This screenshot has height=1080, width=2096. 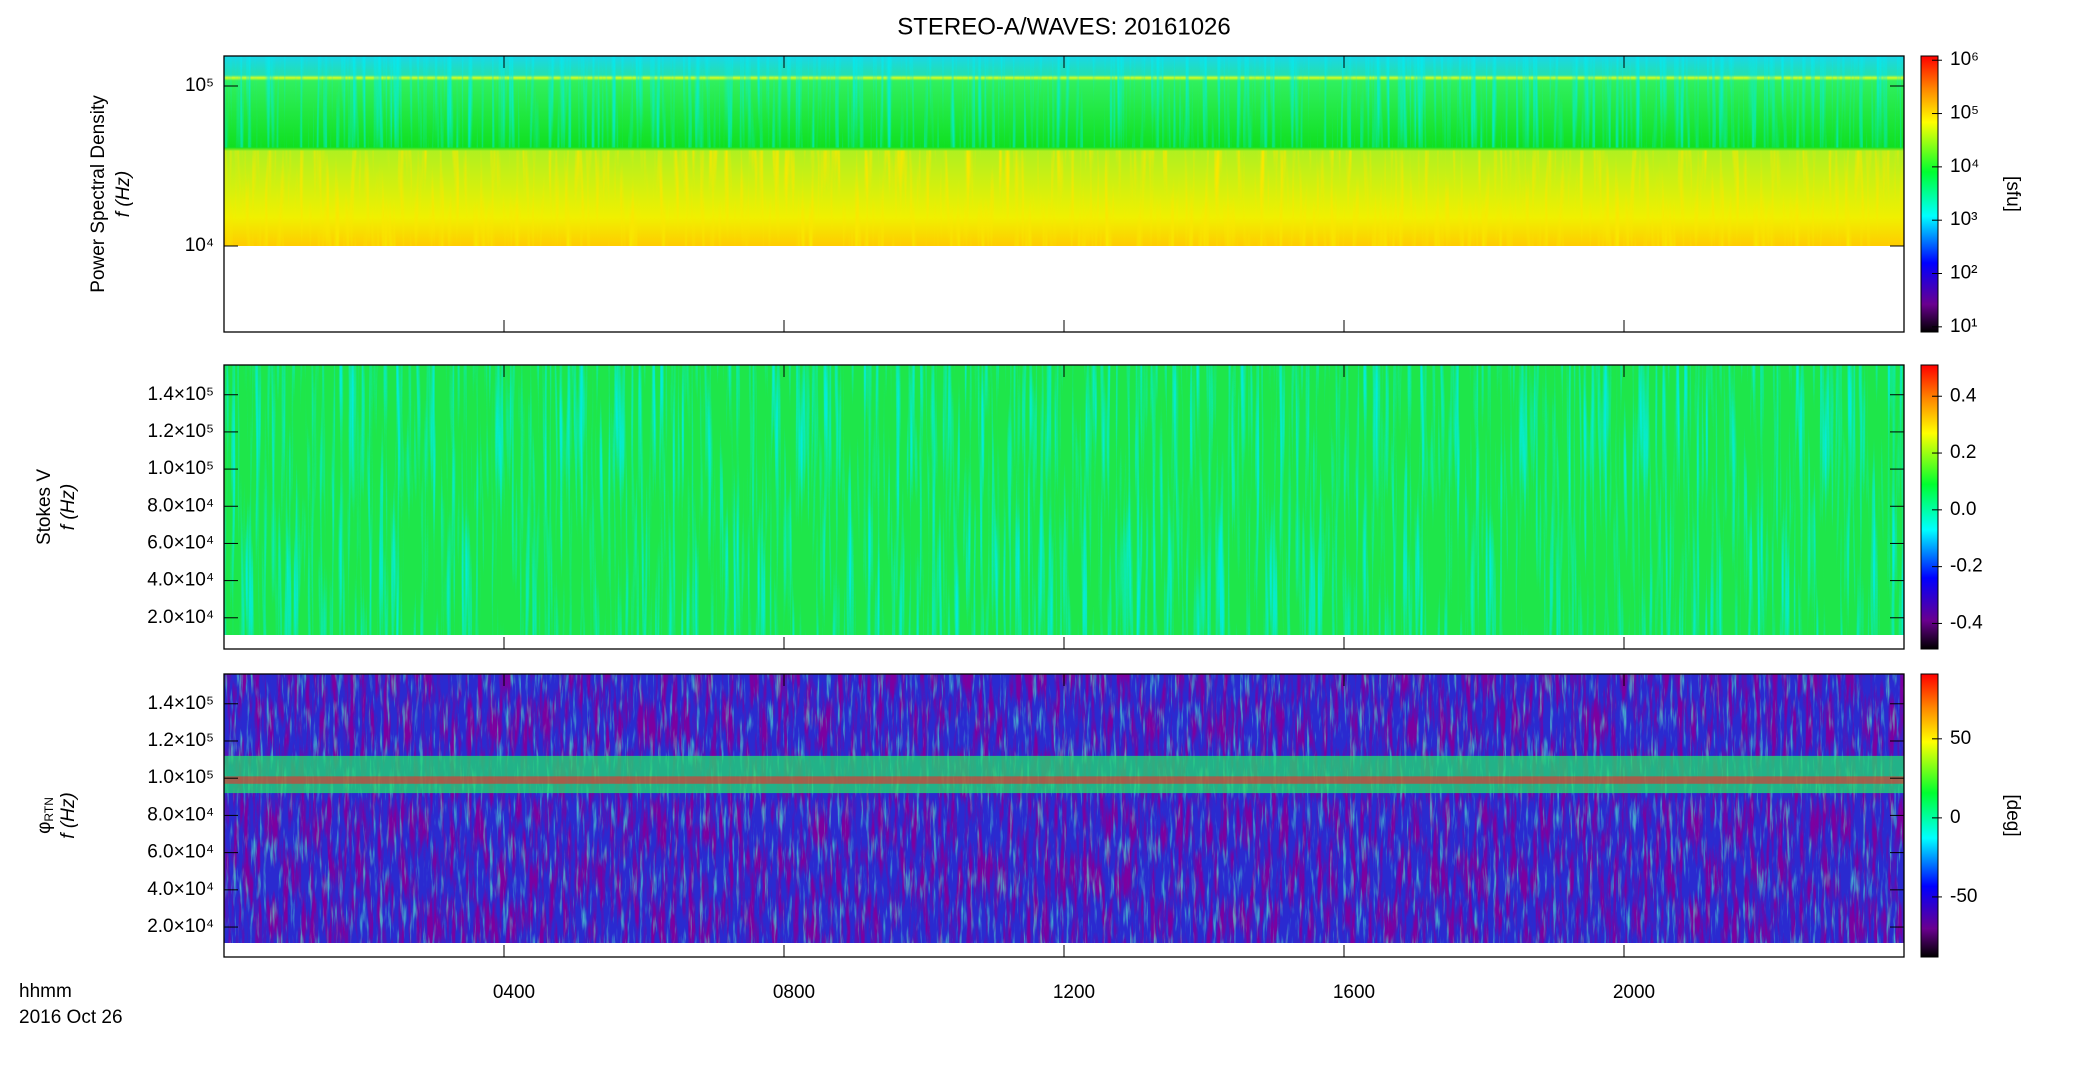 I want to click on y-axis-label: φRTN, so click(x=45, y=815).